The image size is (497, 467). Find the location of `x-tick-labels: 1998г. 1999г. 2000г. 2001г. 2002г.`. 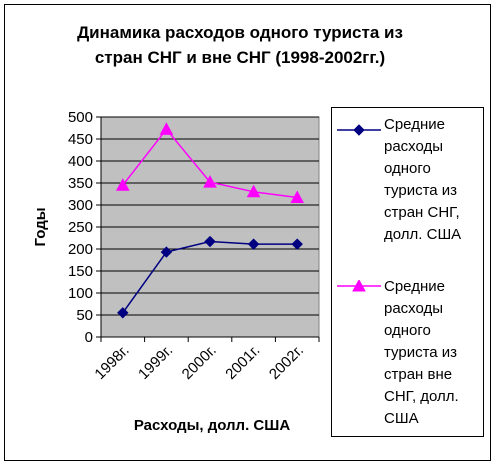

x-tick-labels: 1998г. 1999г. 2000г. 2001г. 2002г. is located at coordinates (199, 362).